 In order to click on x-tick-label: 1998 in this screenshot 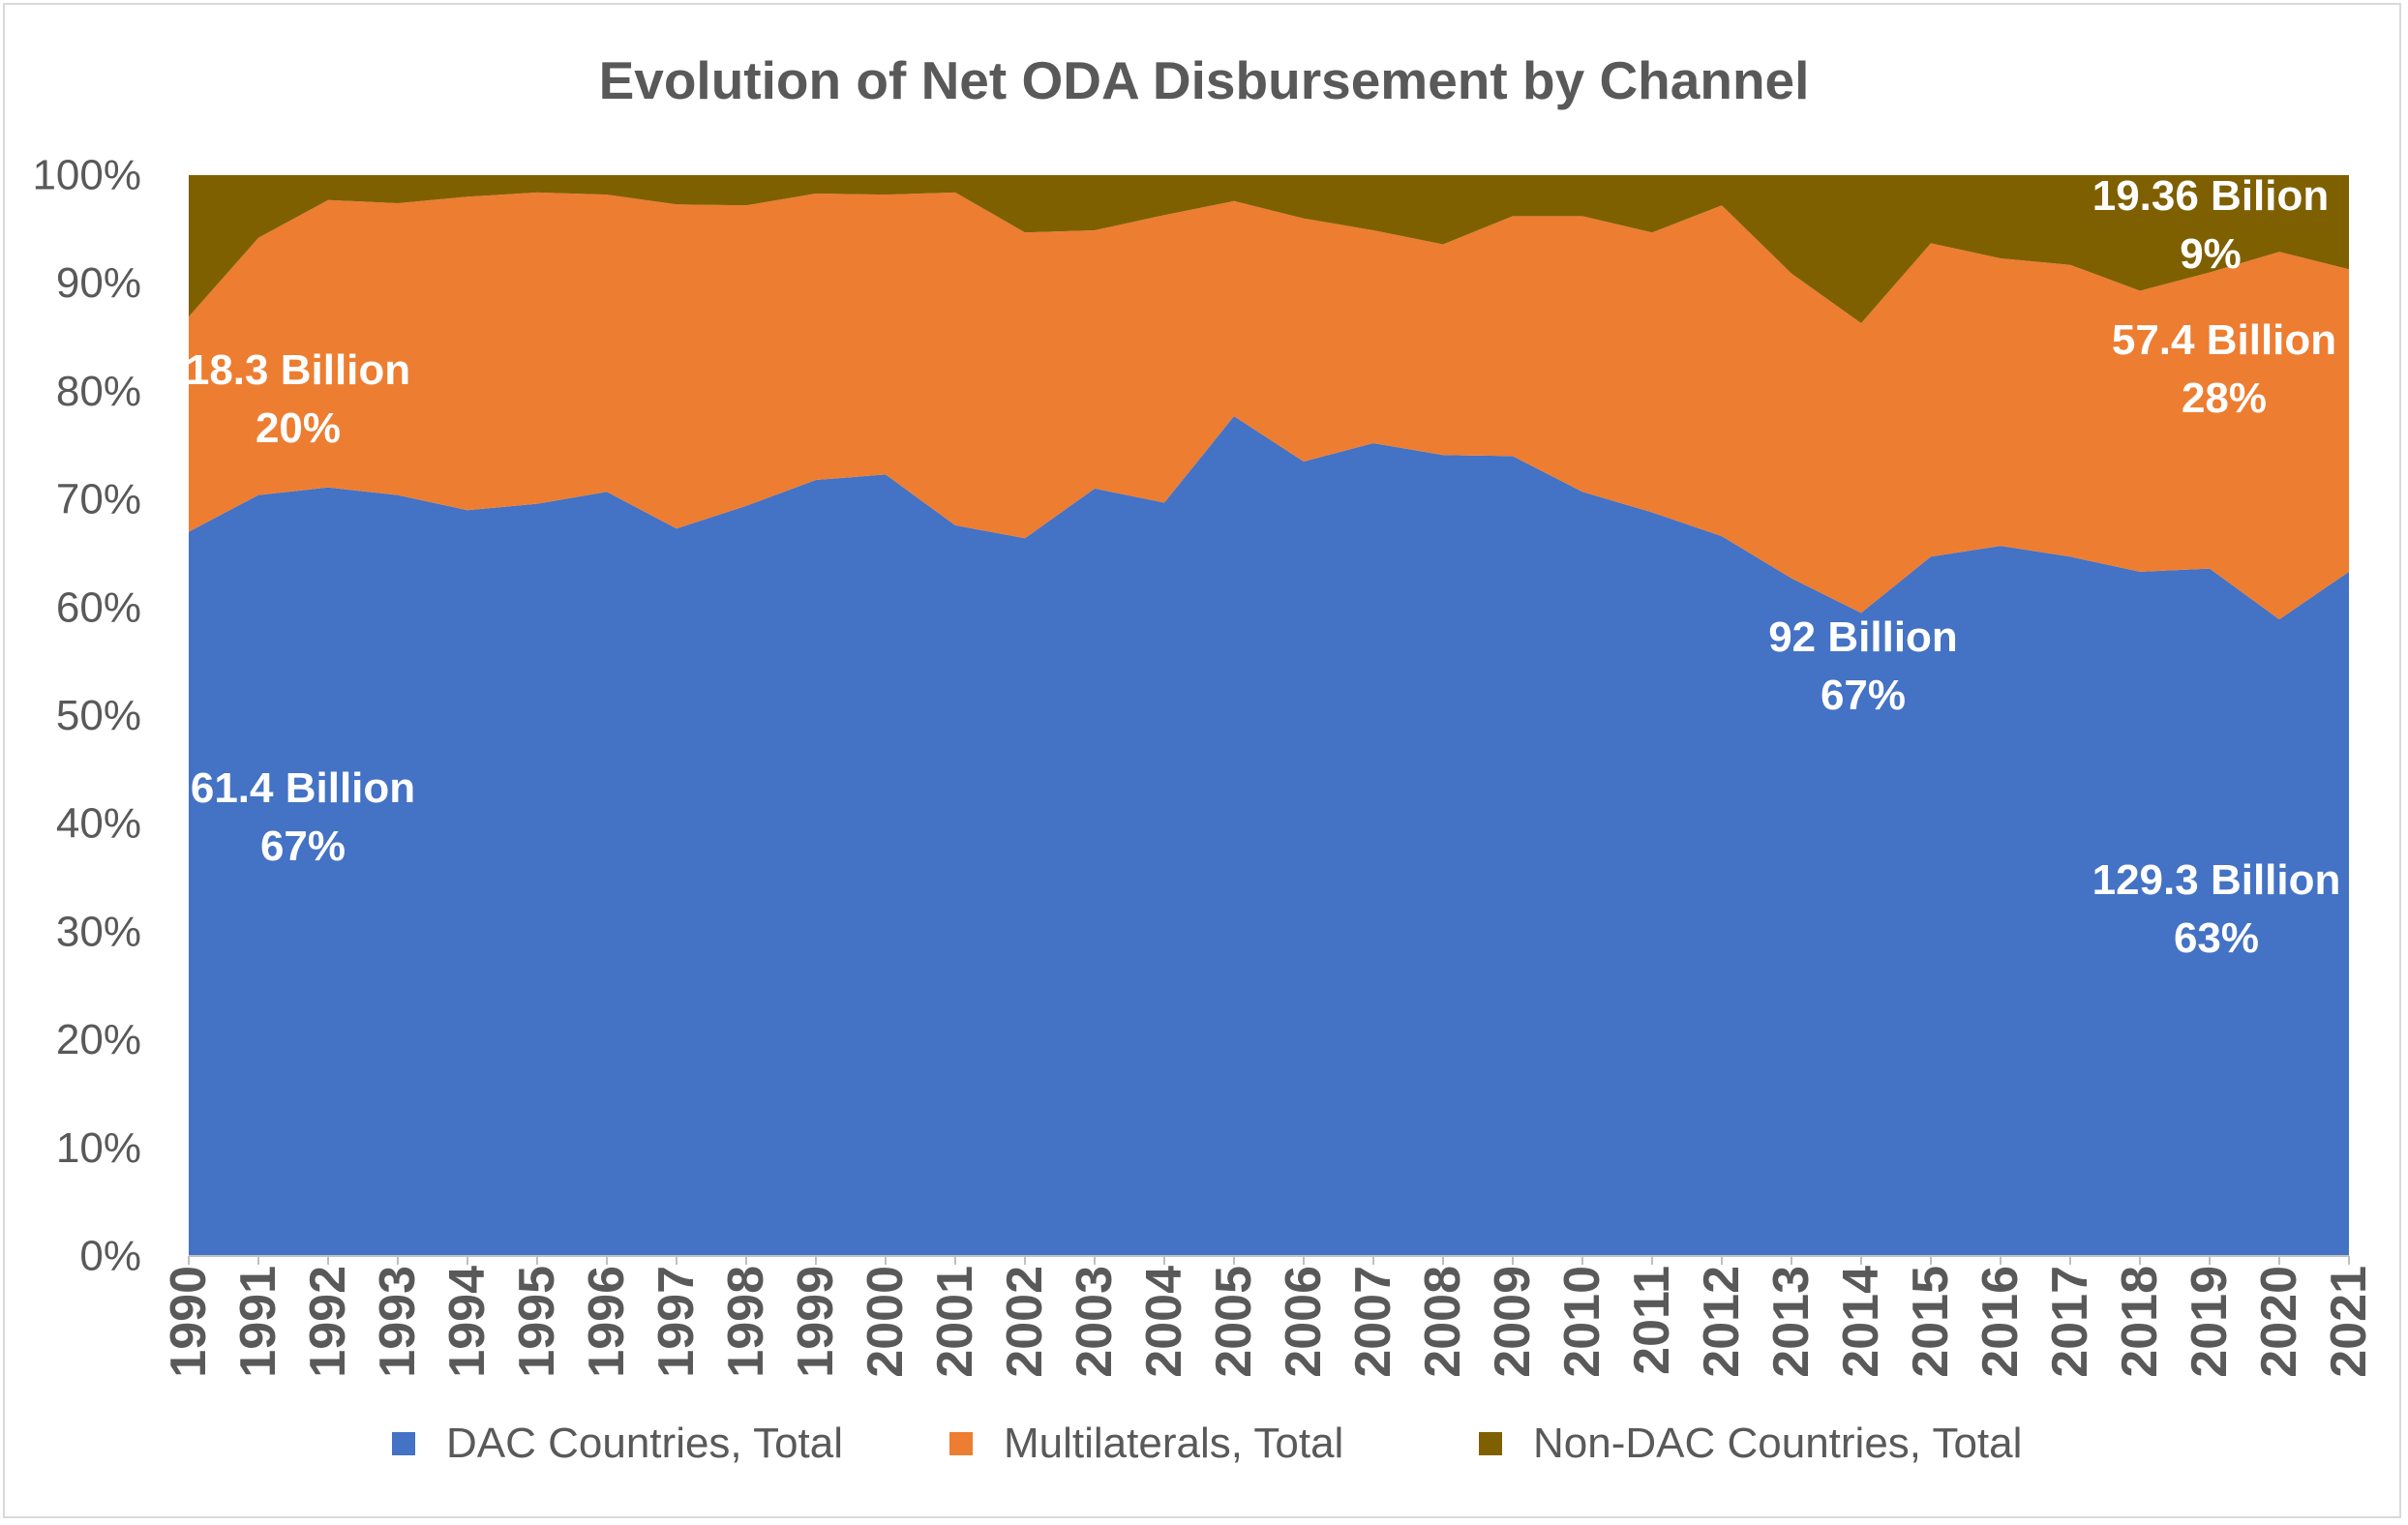, I will do `click(746, 1322)`.